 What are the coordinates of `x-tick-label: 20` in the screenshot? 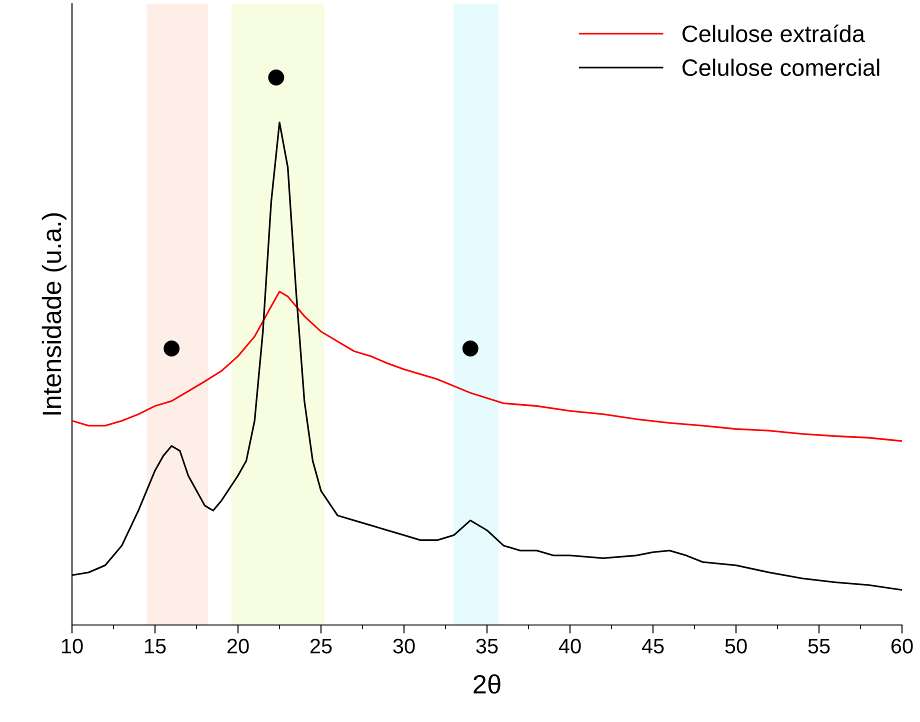 It's located at (238, 646).